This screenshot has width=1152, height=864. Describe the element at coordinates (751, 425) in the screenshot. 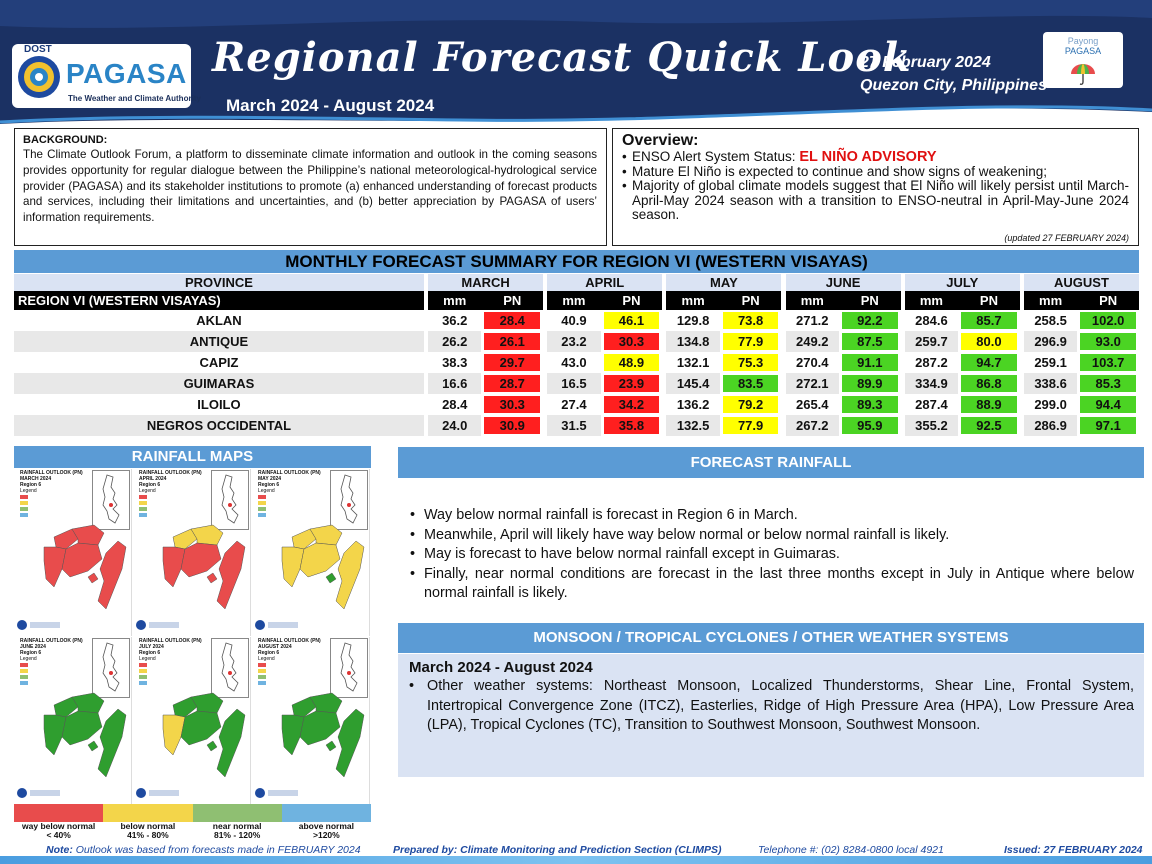

I see `percent-normal-cell: 77.9` at that location.